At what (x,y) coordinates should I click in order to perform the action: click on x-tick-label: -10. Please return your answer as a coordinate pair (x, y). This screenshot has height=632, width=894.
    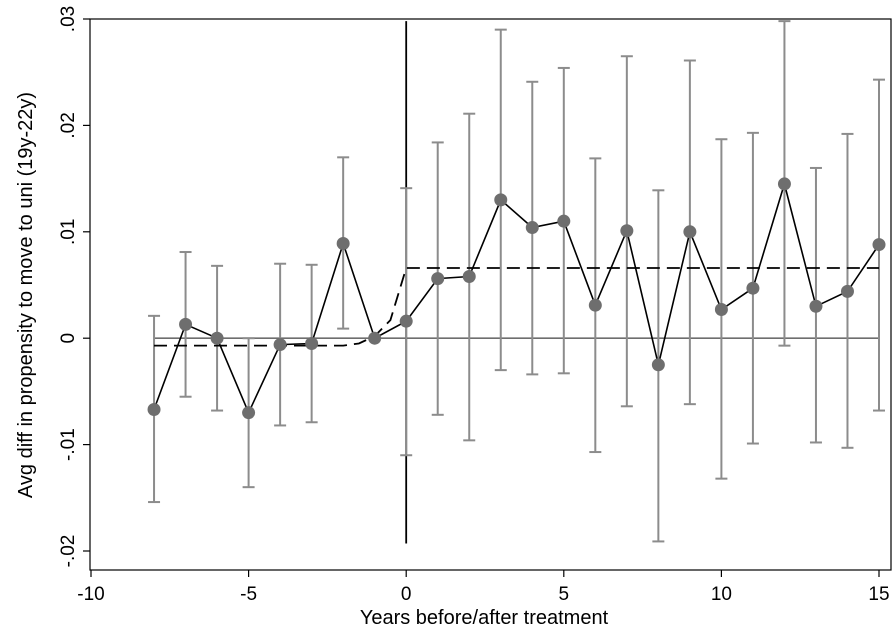
    Looking at the image, I should click on (90, 594).